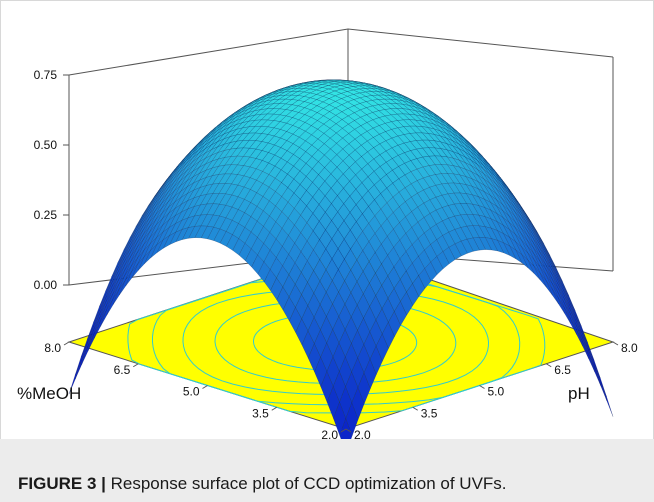  Describe the element at coordinates (62, 483) in the screenshot. I see `figure-caption-label: FIGURE 3 |` at that location.